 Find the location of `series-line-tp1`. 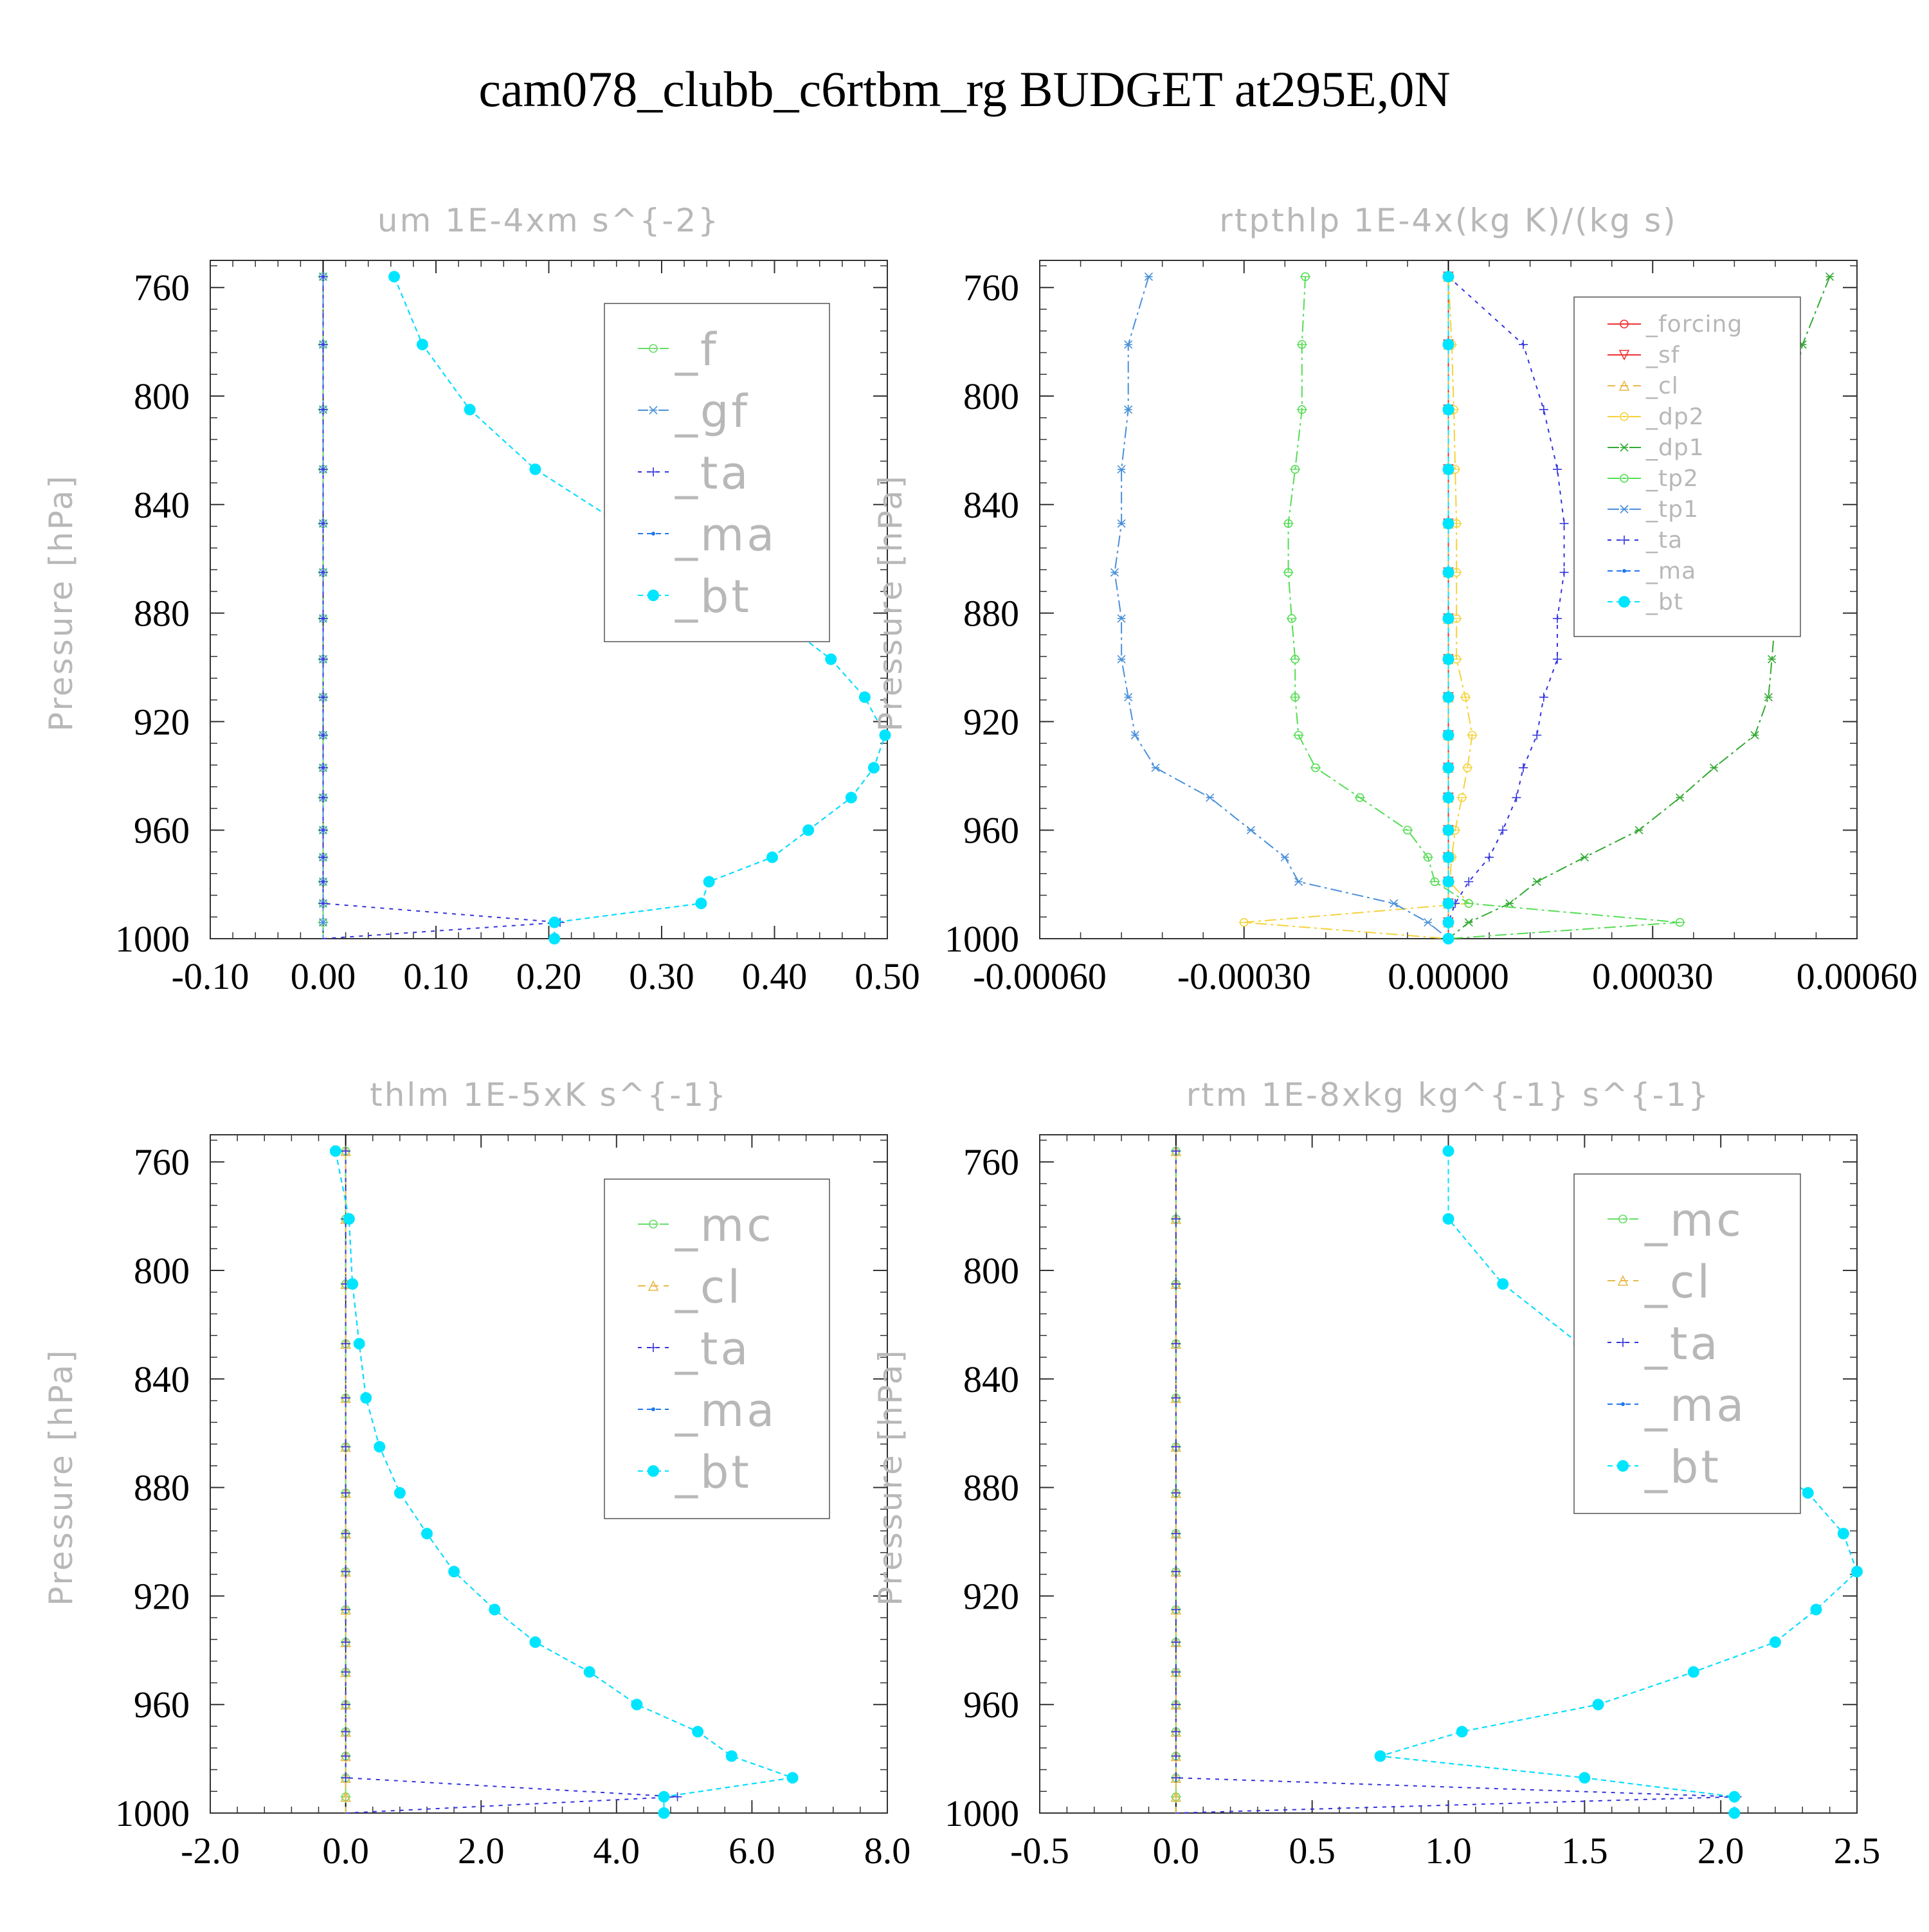

series-line-tp1 is located at coordinates (1281, 607).